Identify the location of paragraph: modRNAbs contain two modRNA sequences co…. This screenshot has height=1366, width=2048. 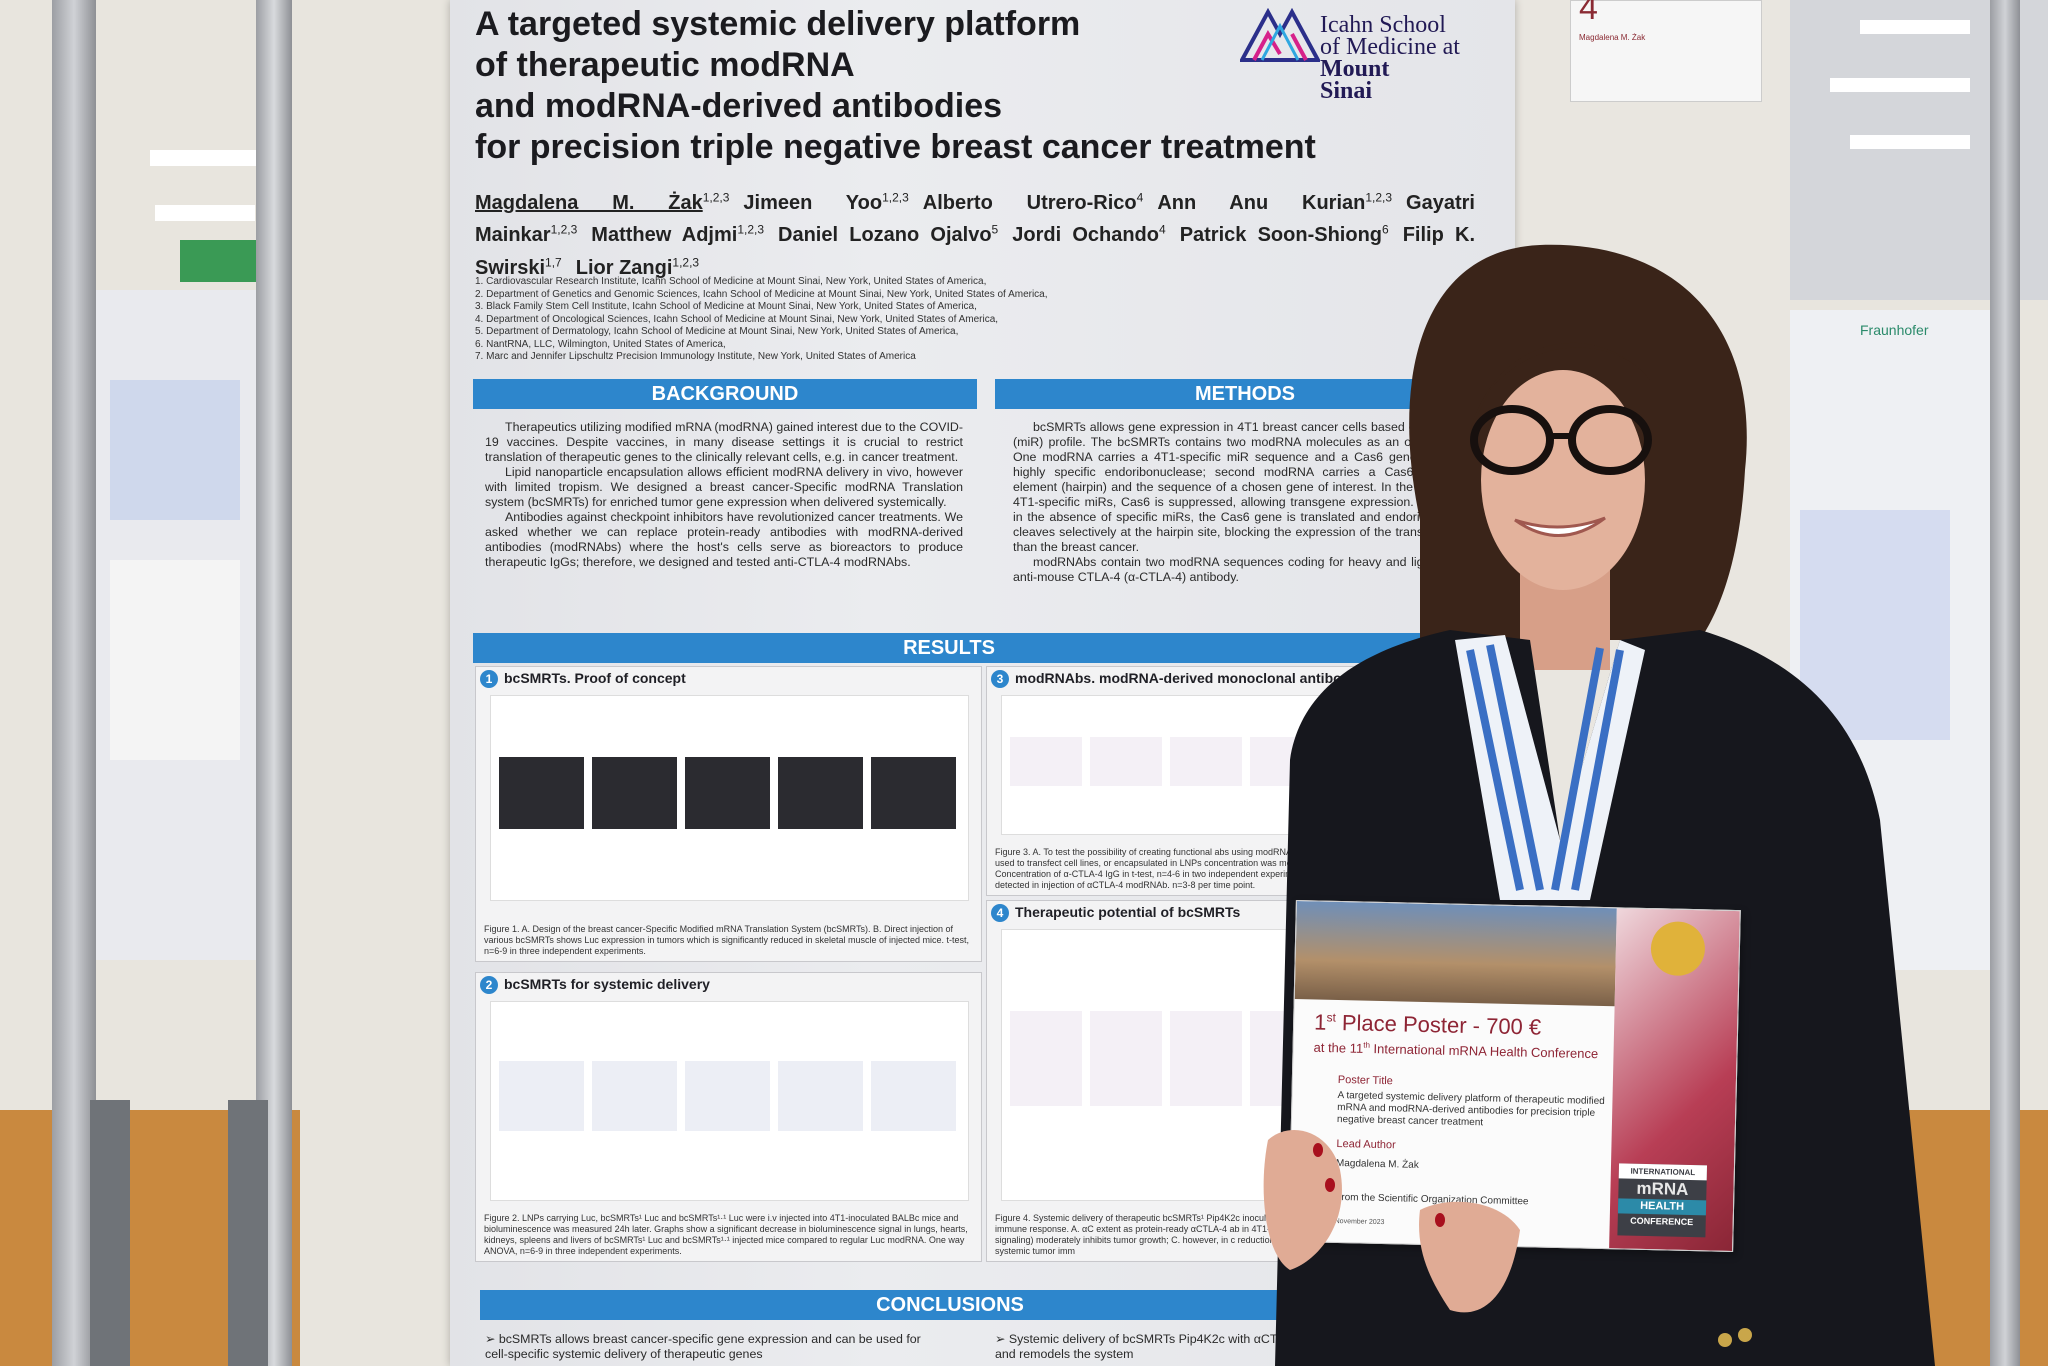
(1248, 569).